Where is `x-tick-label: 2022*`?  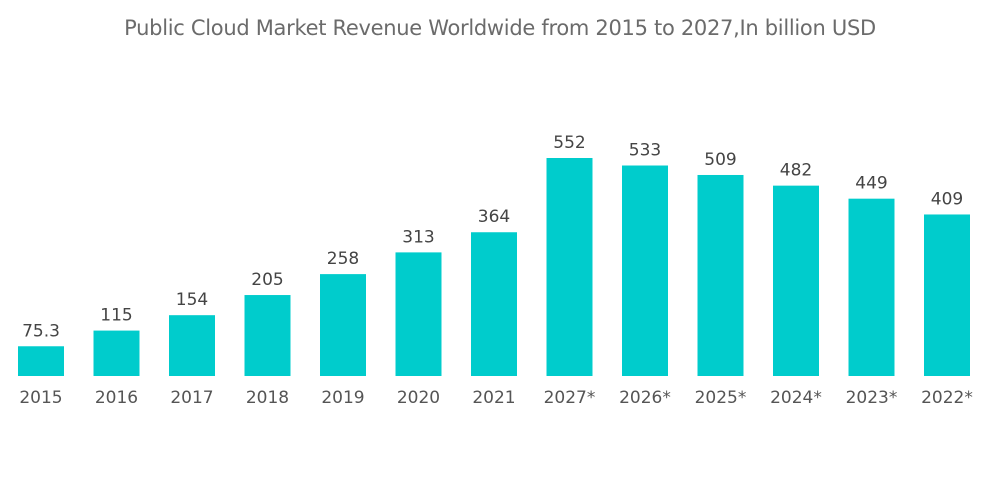 x-tick-label: 2022* is located at coordinates (947, 398).